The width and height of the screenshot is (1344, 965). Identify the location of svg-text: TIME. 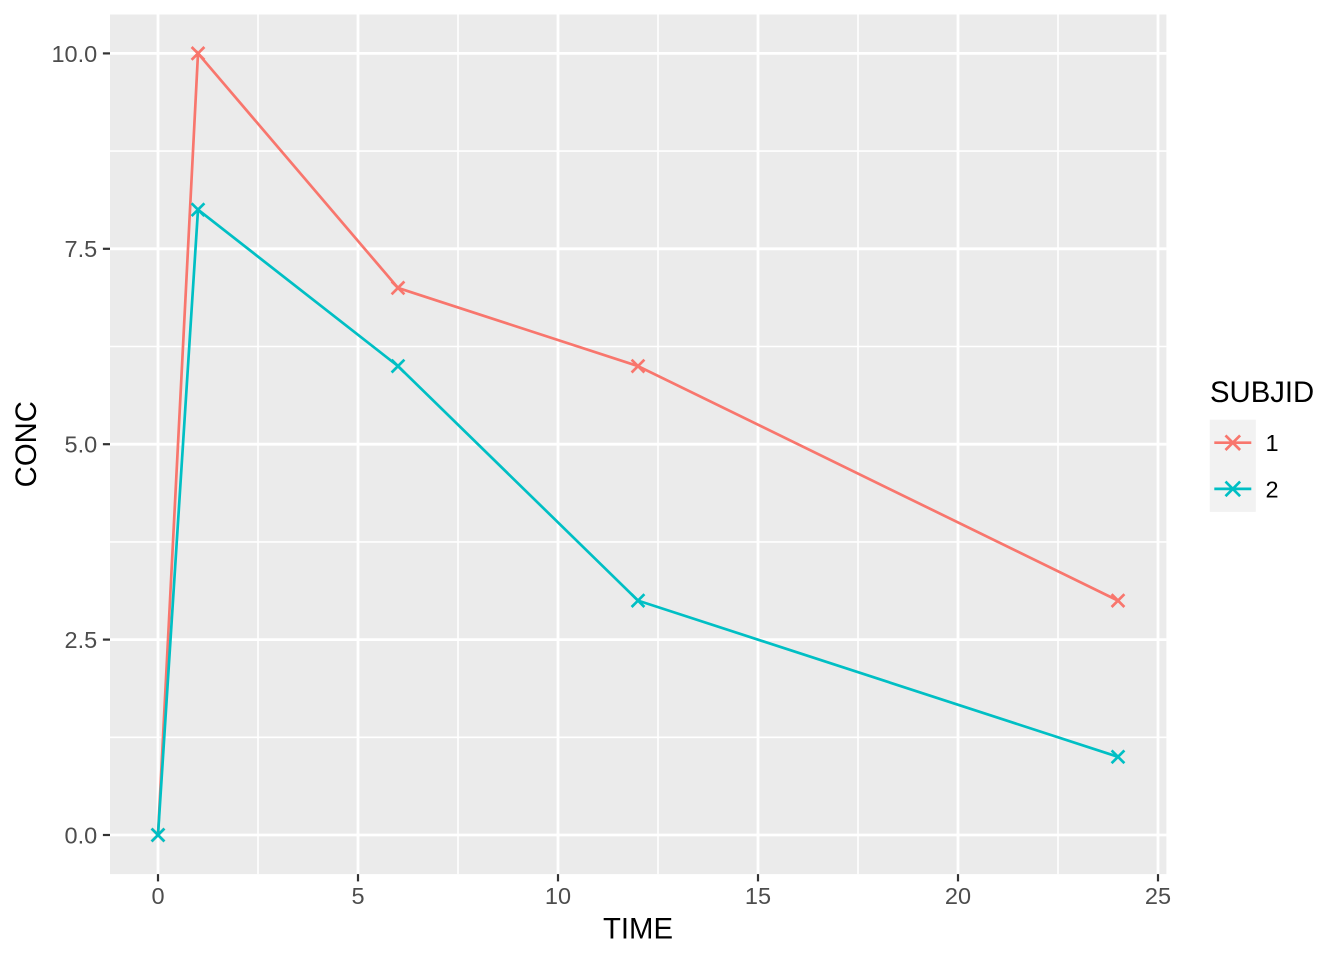
(638, 928).